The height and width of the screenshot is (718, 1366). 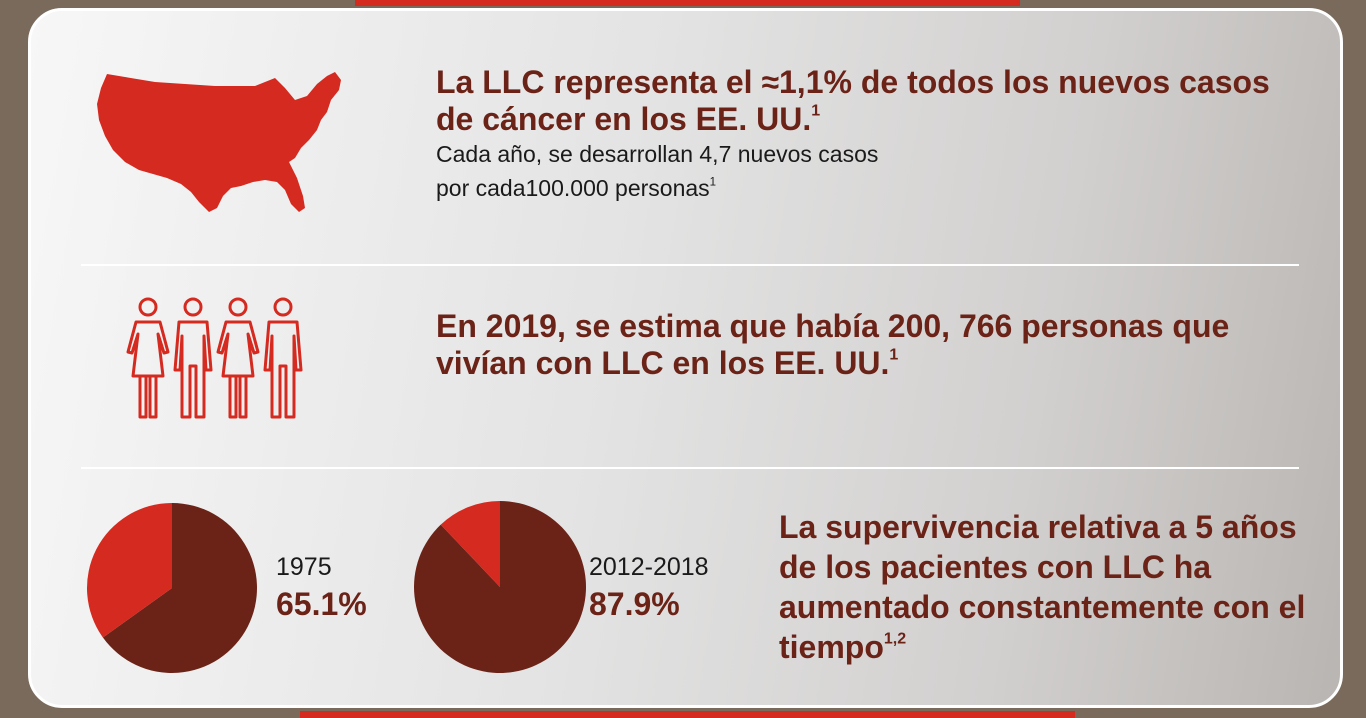 What do you see at coordinates (180, 588) in the screenshot?
I see `pie-1975-slice-survival` at bounding box center [180, 588].